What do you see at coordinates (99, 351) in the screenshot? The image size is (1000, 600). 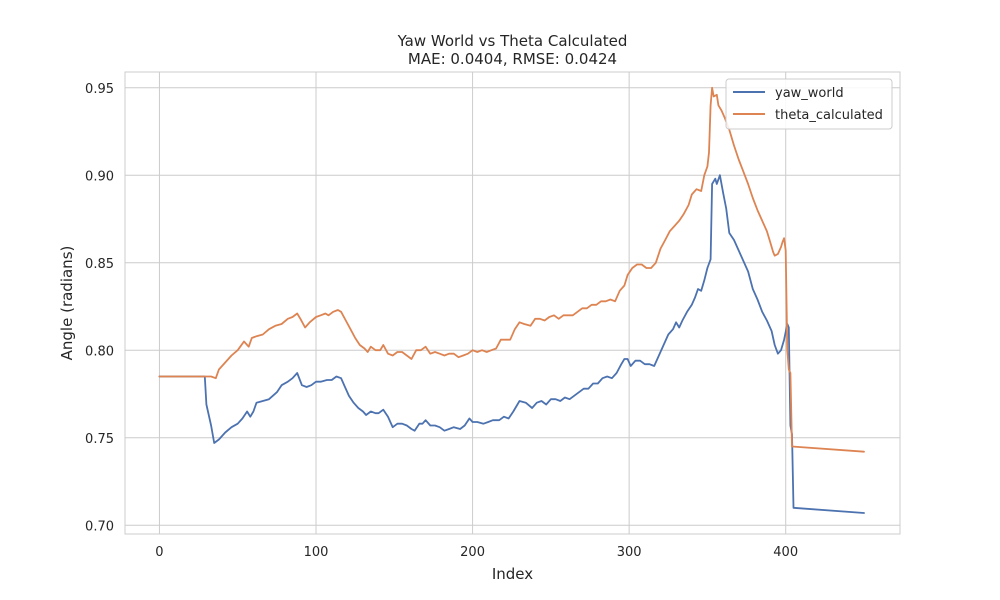 I see `y-tick-label: 0.80` at bounding box center [99, 351].